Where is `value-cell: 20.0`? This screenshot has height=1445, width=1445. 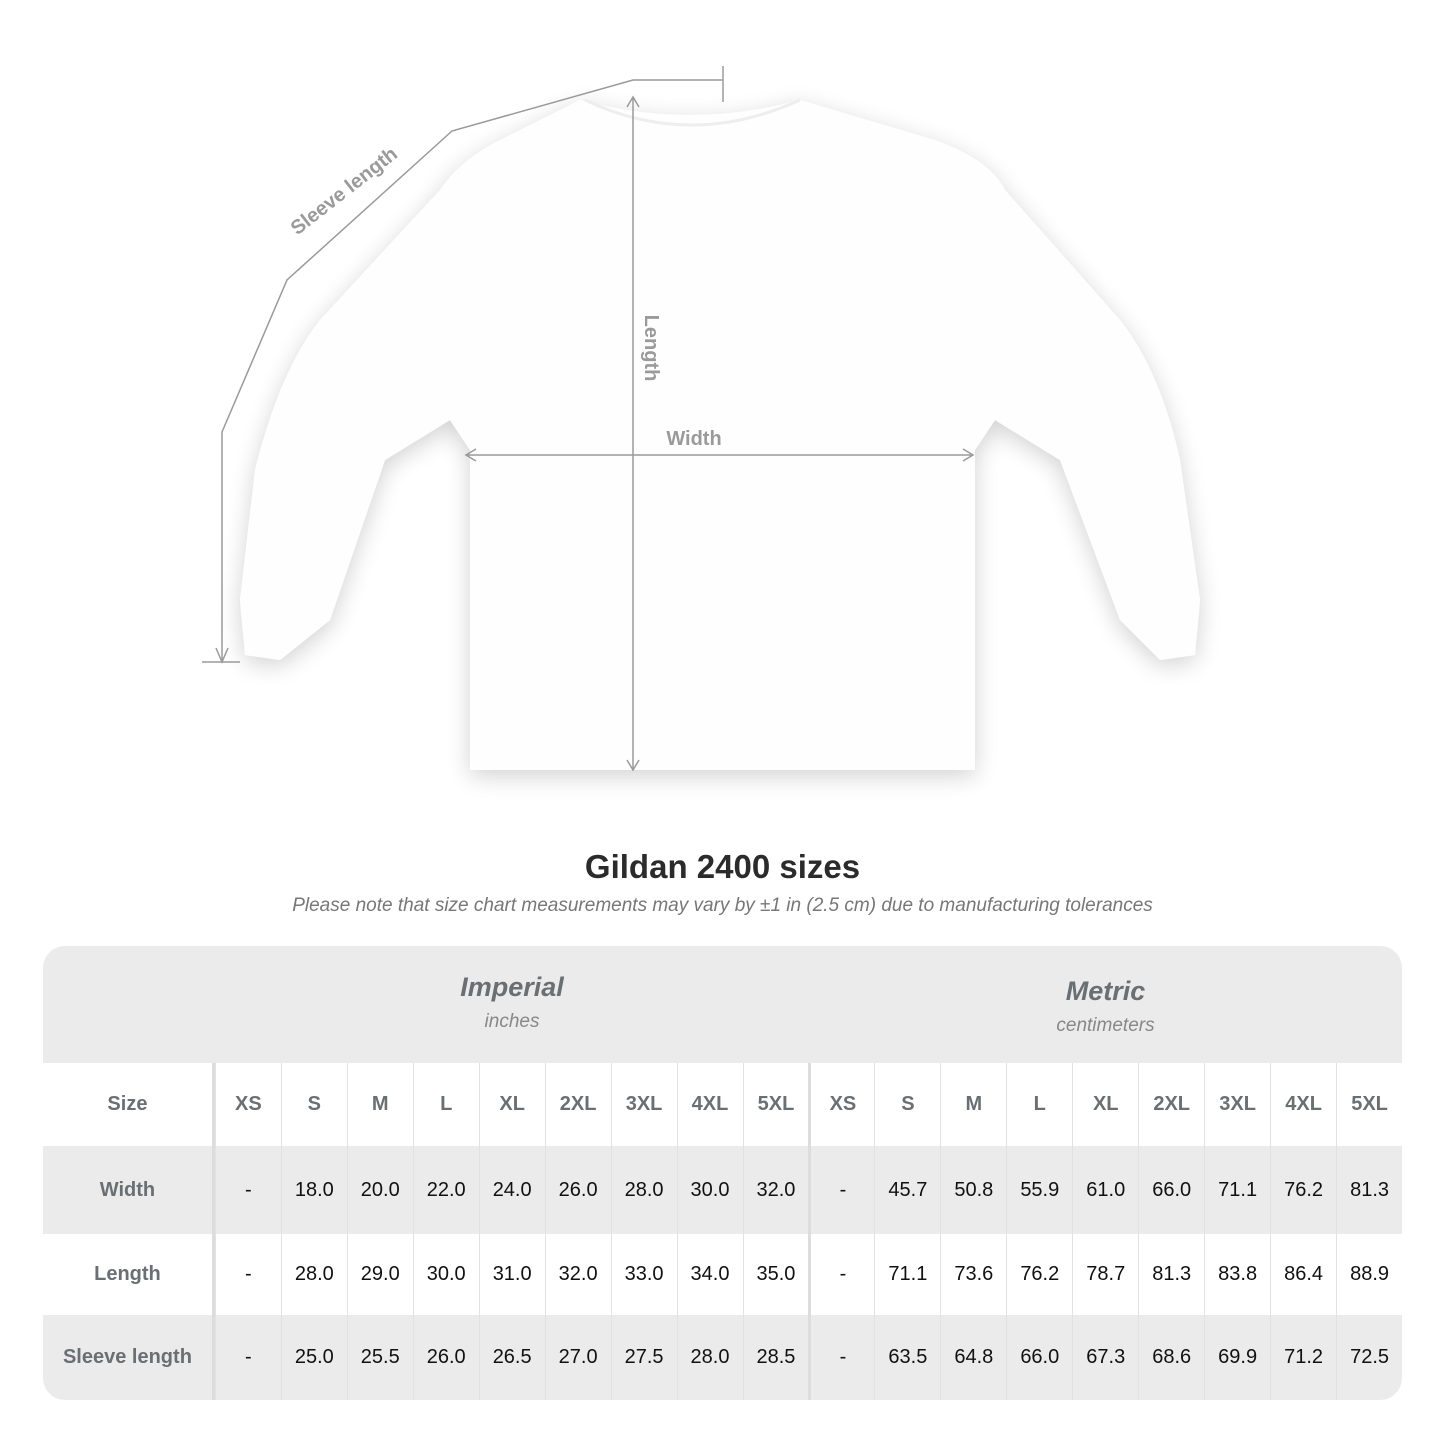
value-cell: 20.0 is located at coordinates (379, 1190).